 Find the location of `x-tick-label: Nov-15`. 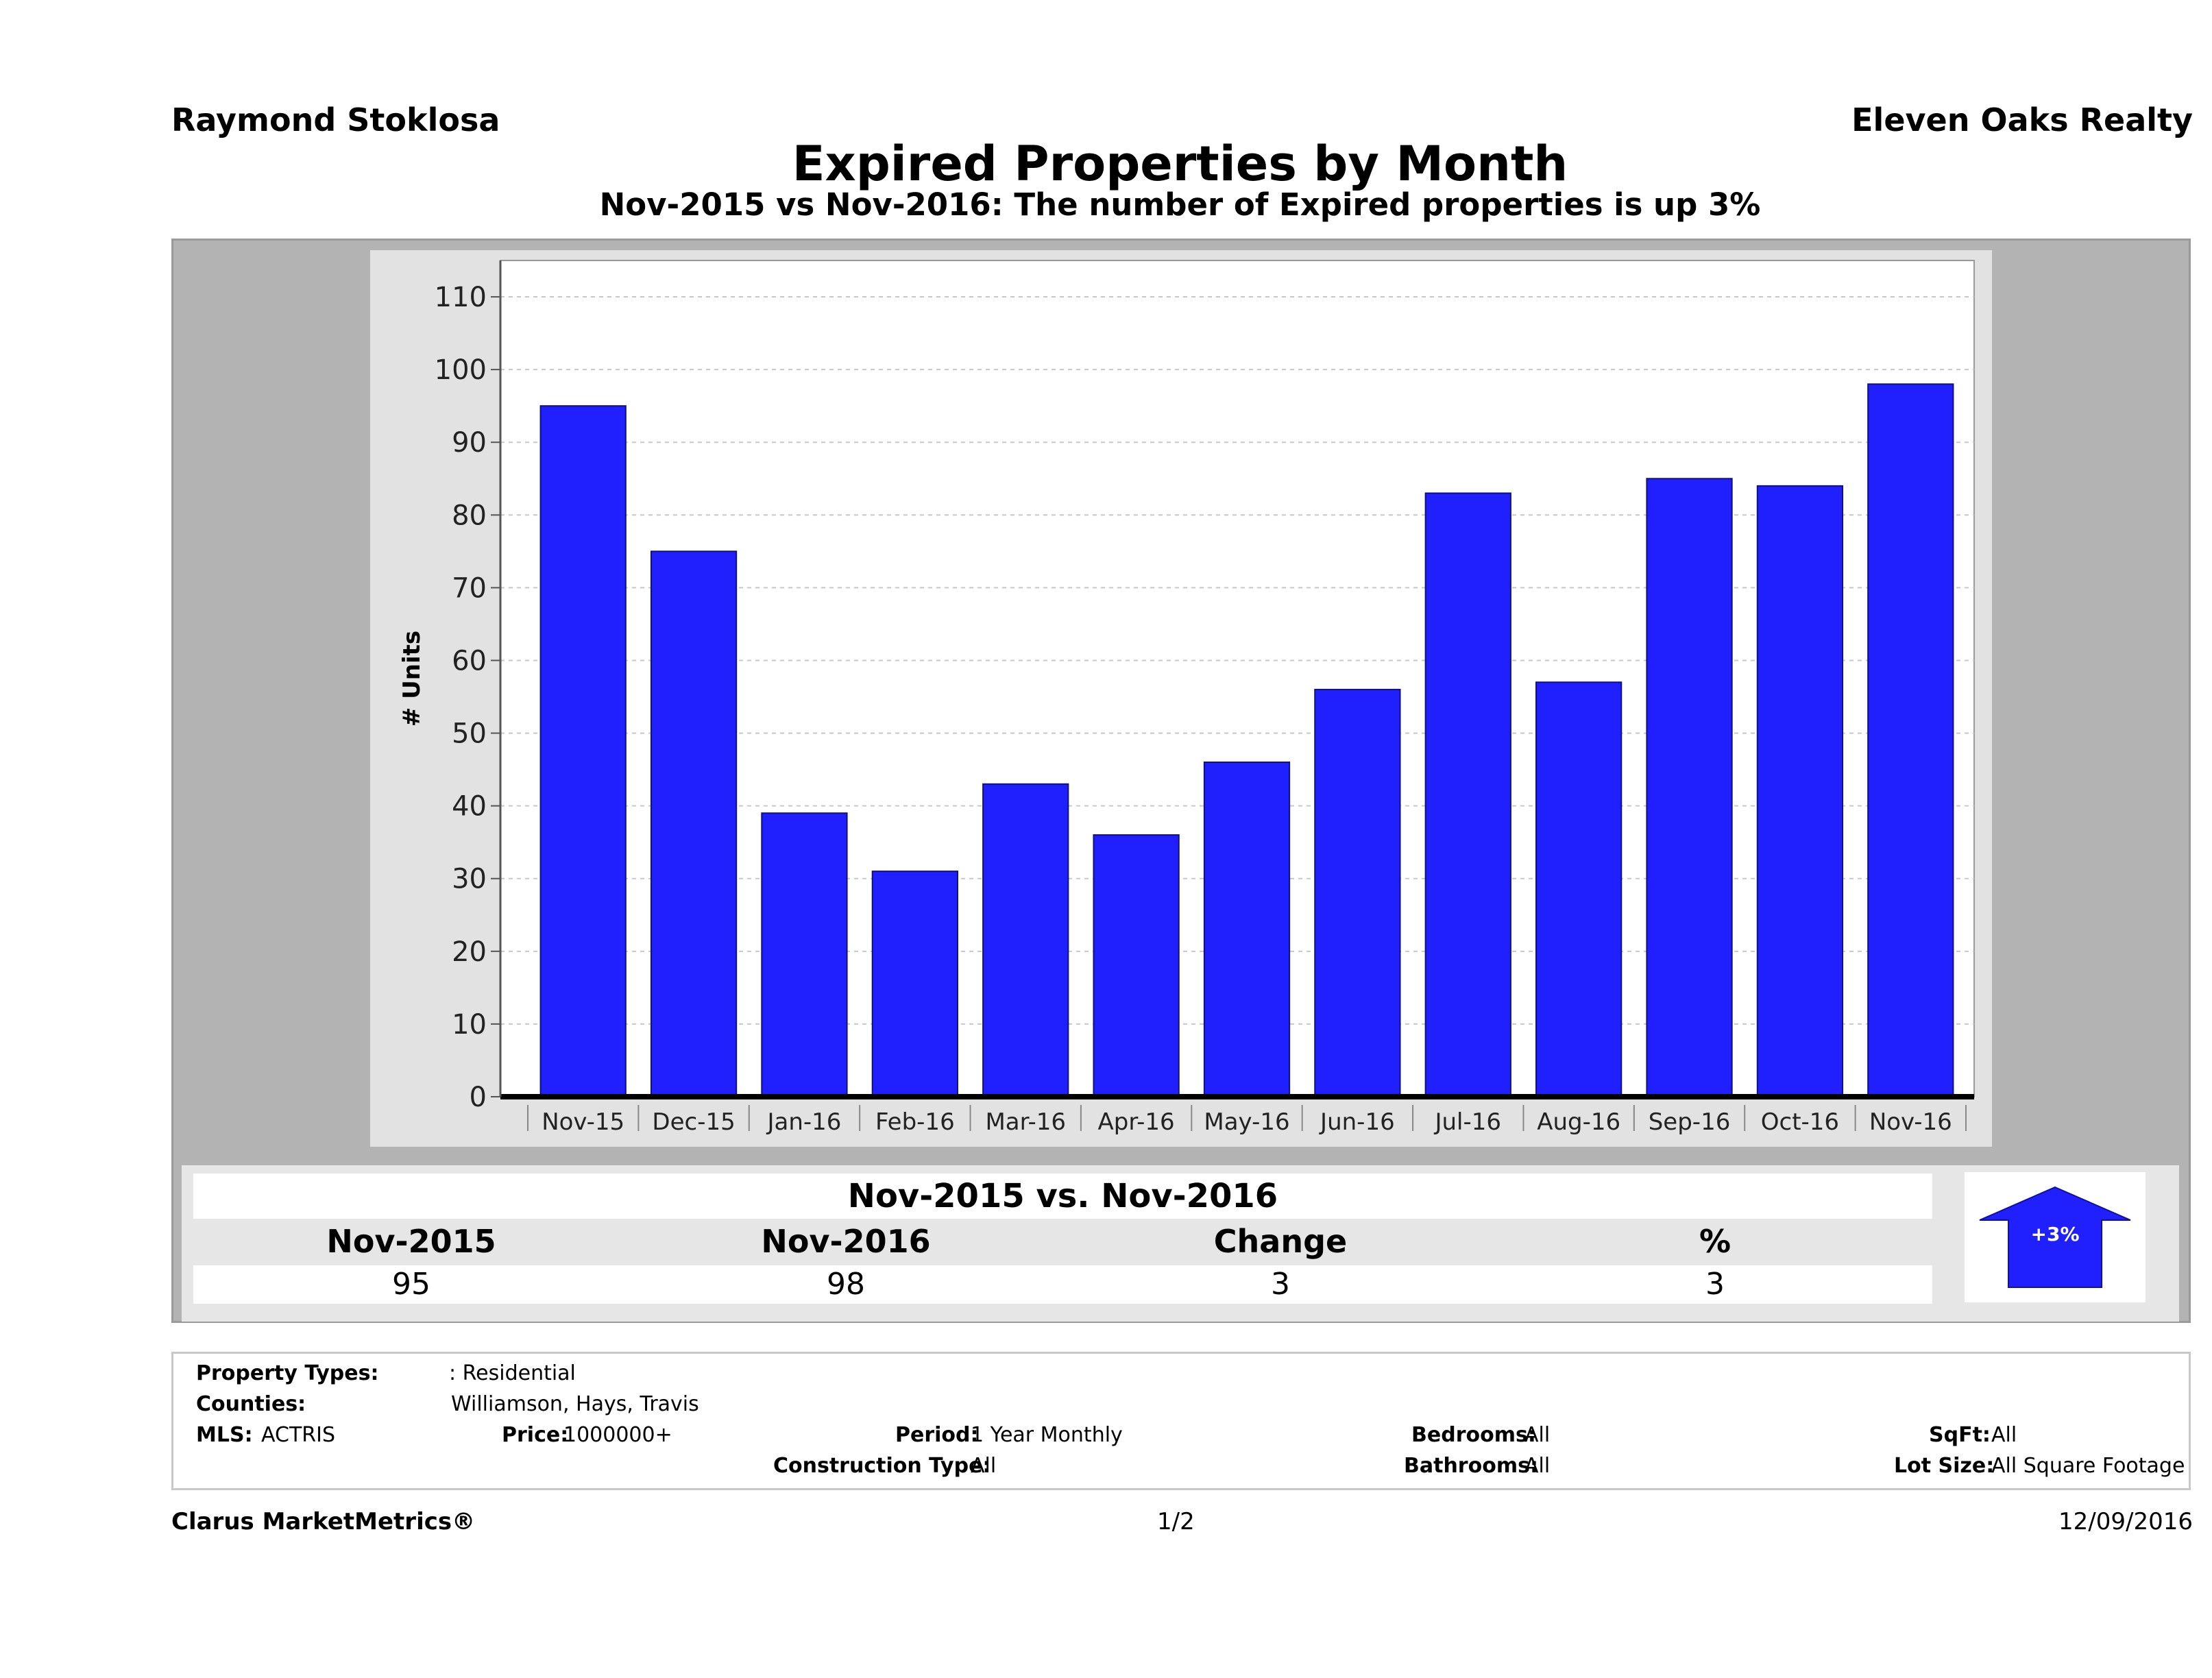

x-tick-label: Nov-15 is located at coordinates (583, 1122).